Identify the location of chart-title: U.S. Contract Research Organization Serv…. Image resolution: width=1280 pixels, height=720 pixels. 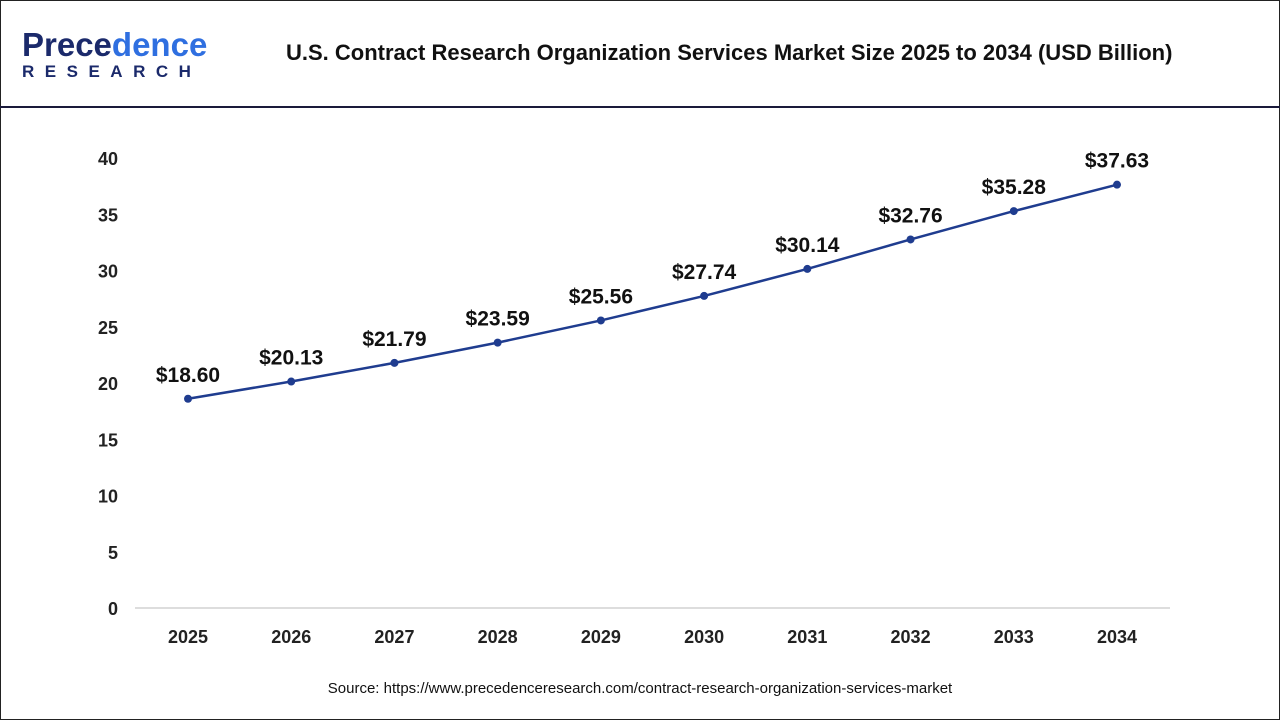
(729, 52).